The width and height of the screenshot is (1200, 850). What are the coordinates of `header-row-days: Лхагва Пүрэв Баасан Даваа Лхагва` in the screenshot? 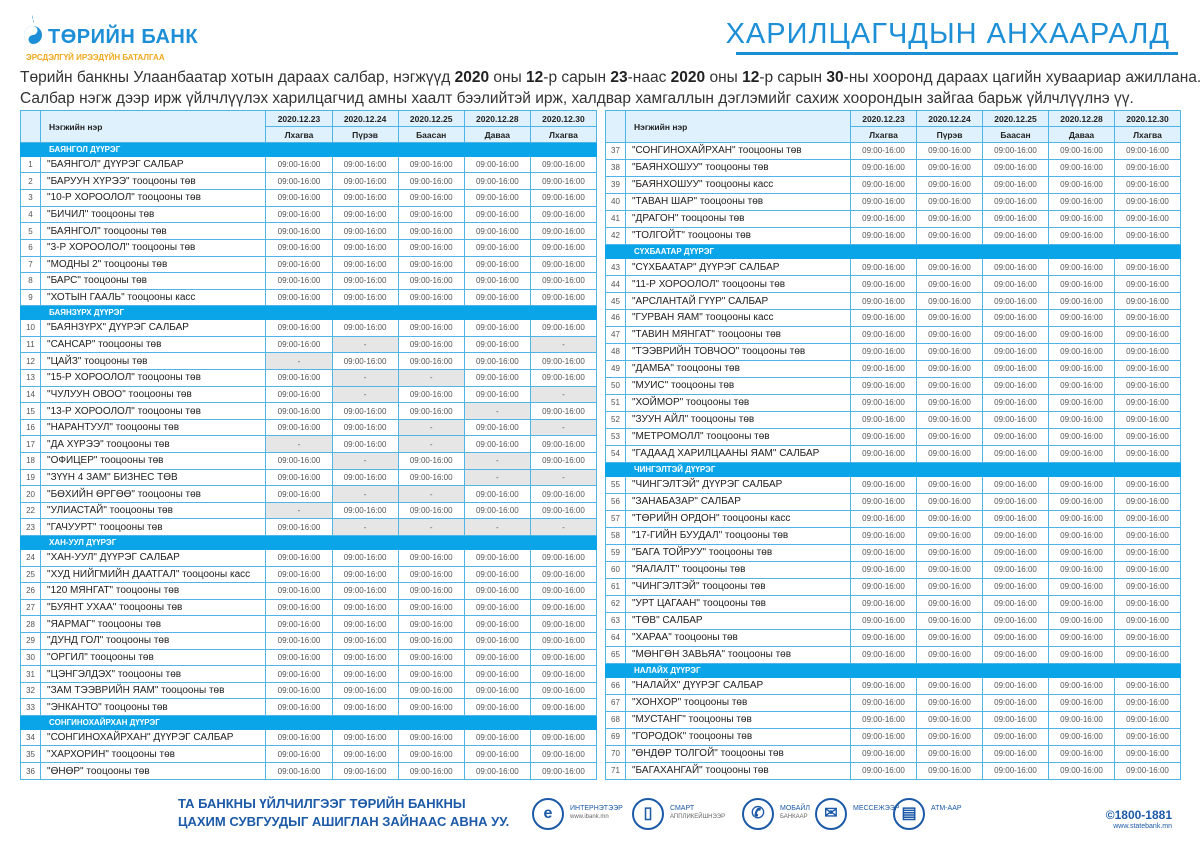 It's located at (893, 134).